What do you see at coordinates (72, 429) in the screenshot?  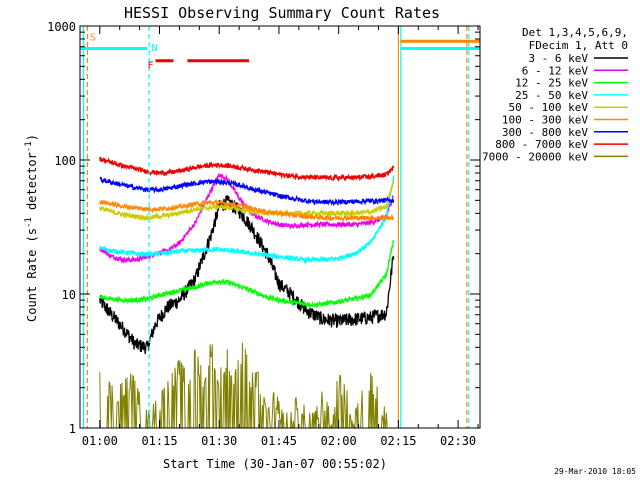 I see `y-tick-label: 1` at bounding box center [72, 429].